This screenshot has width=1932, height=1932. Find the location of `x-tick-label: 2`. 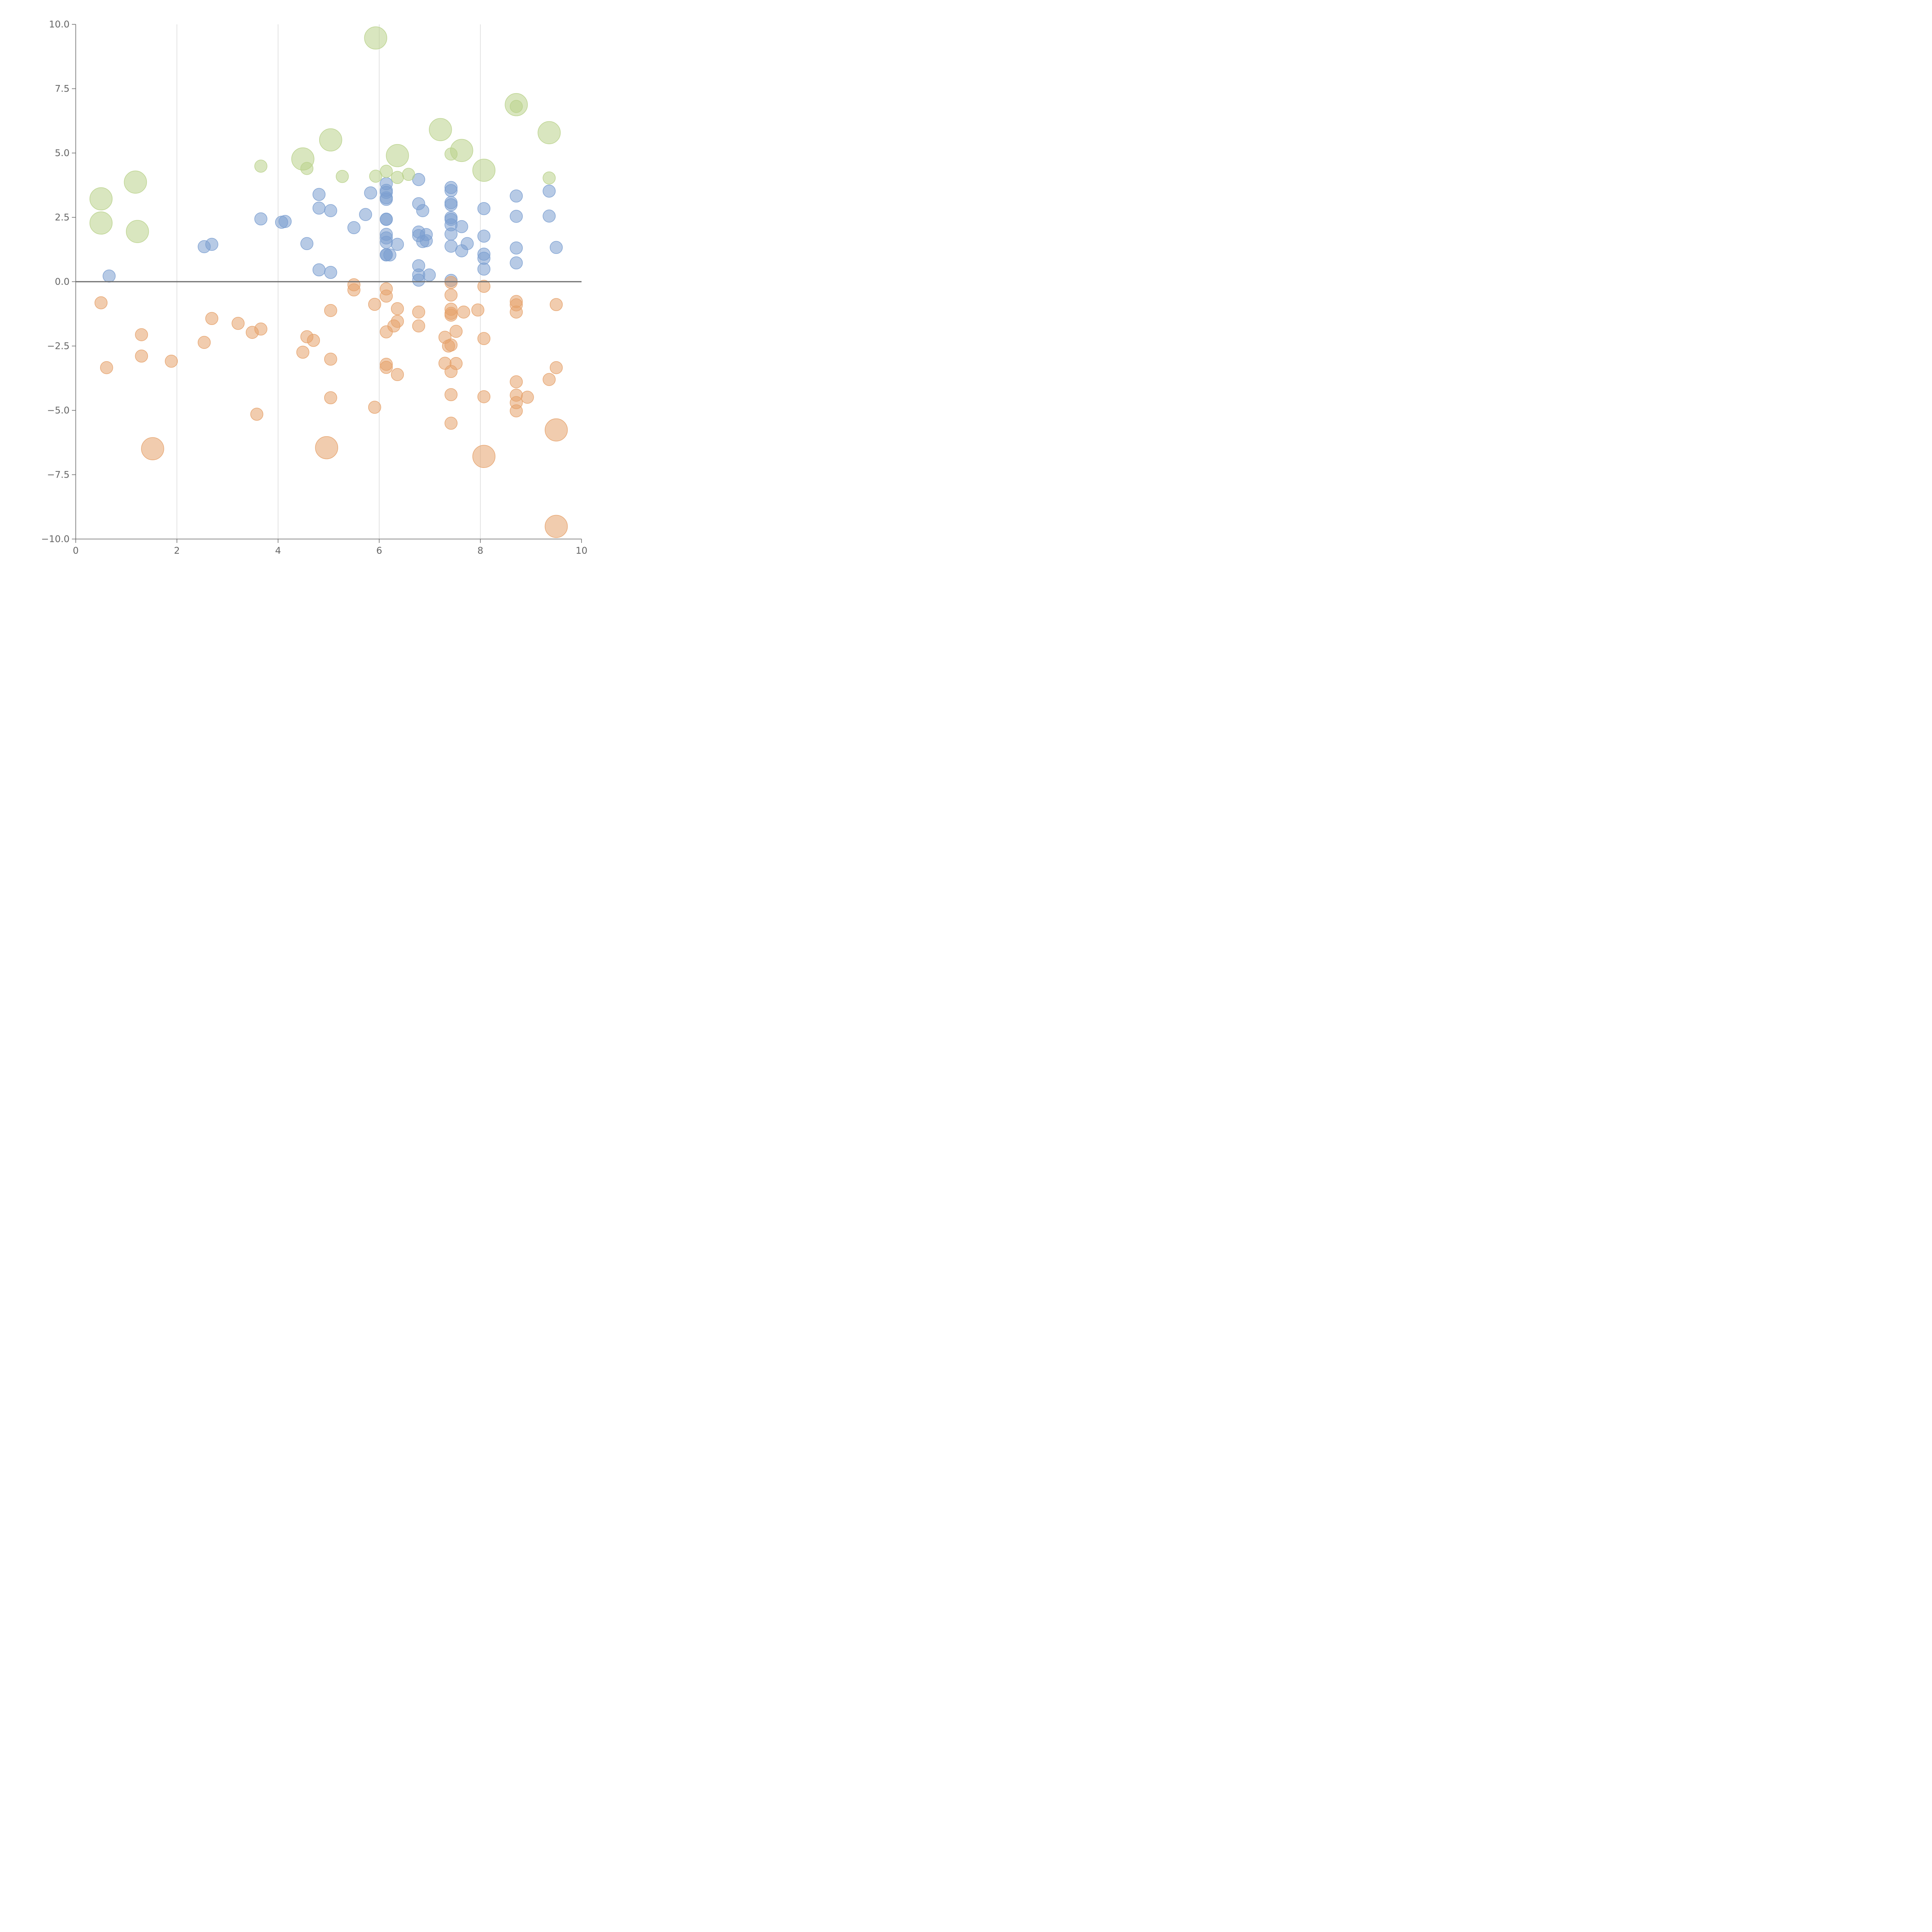

x-tick-label: 2 is located at coordinates (177, 550).